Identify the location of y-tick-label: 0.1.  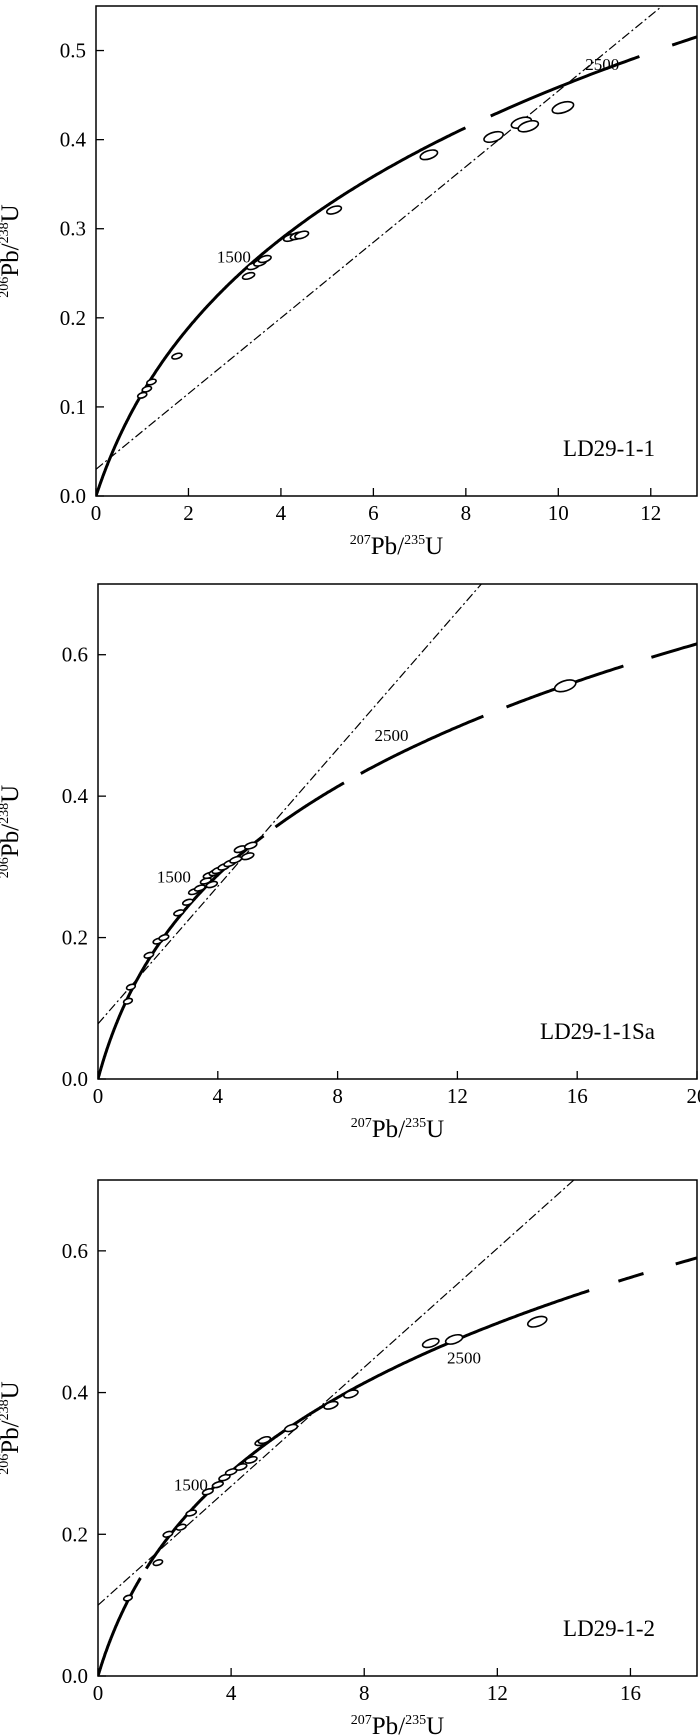
(73, 407).